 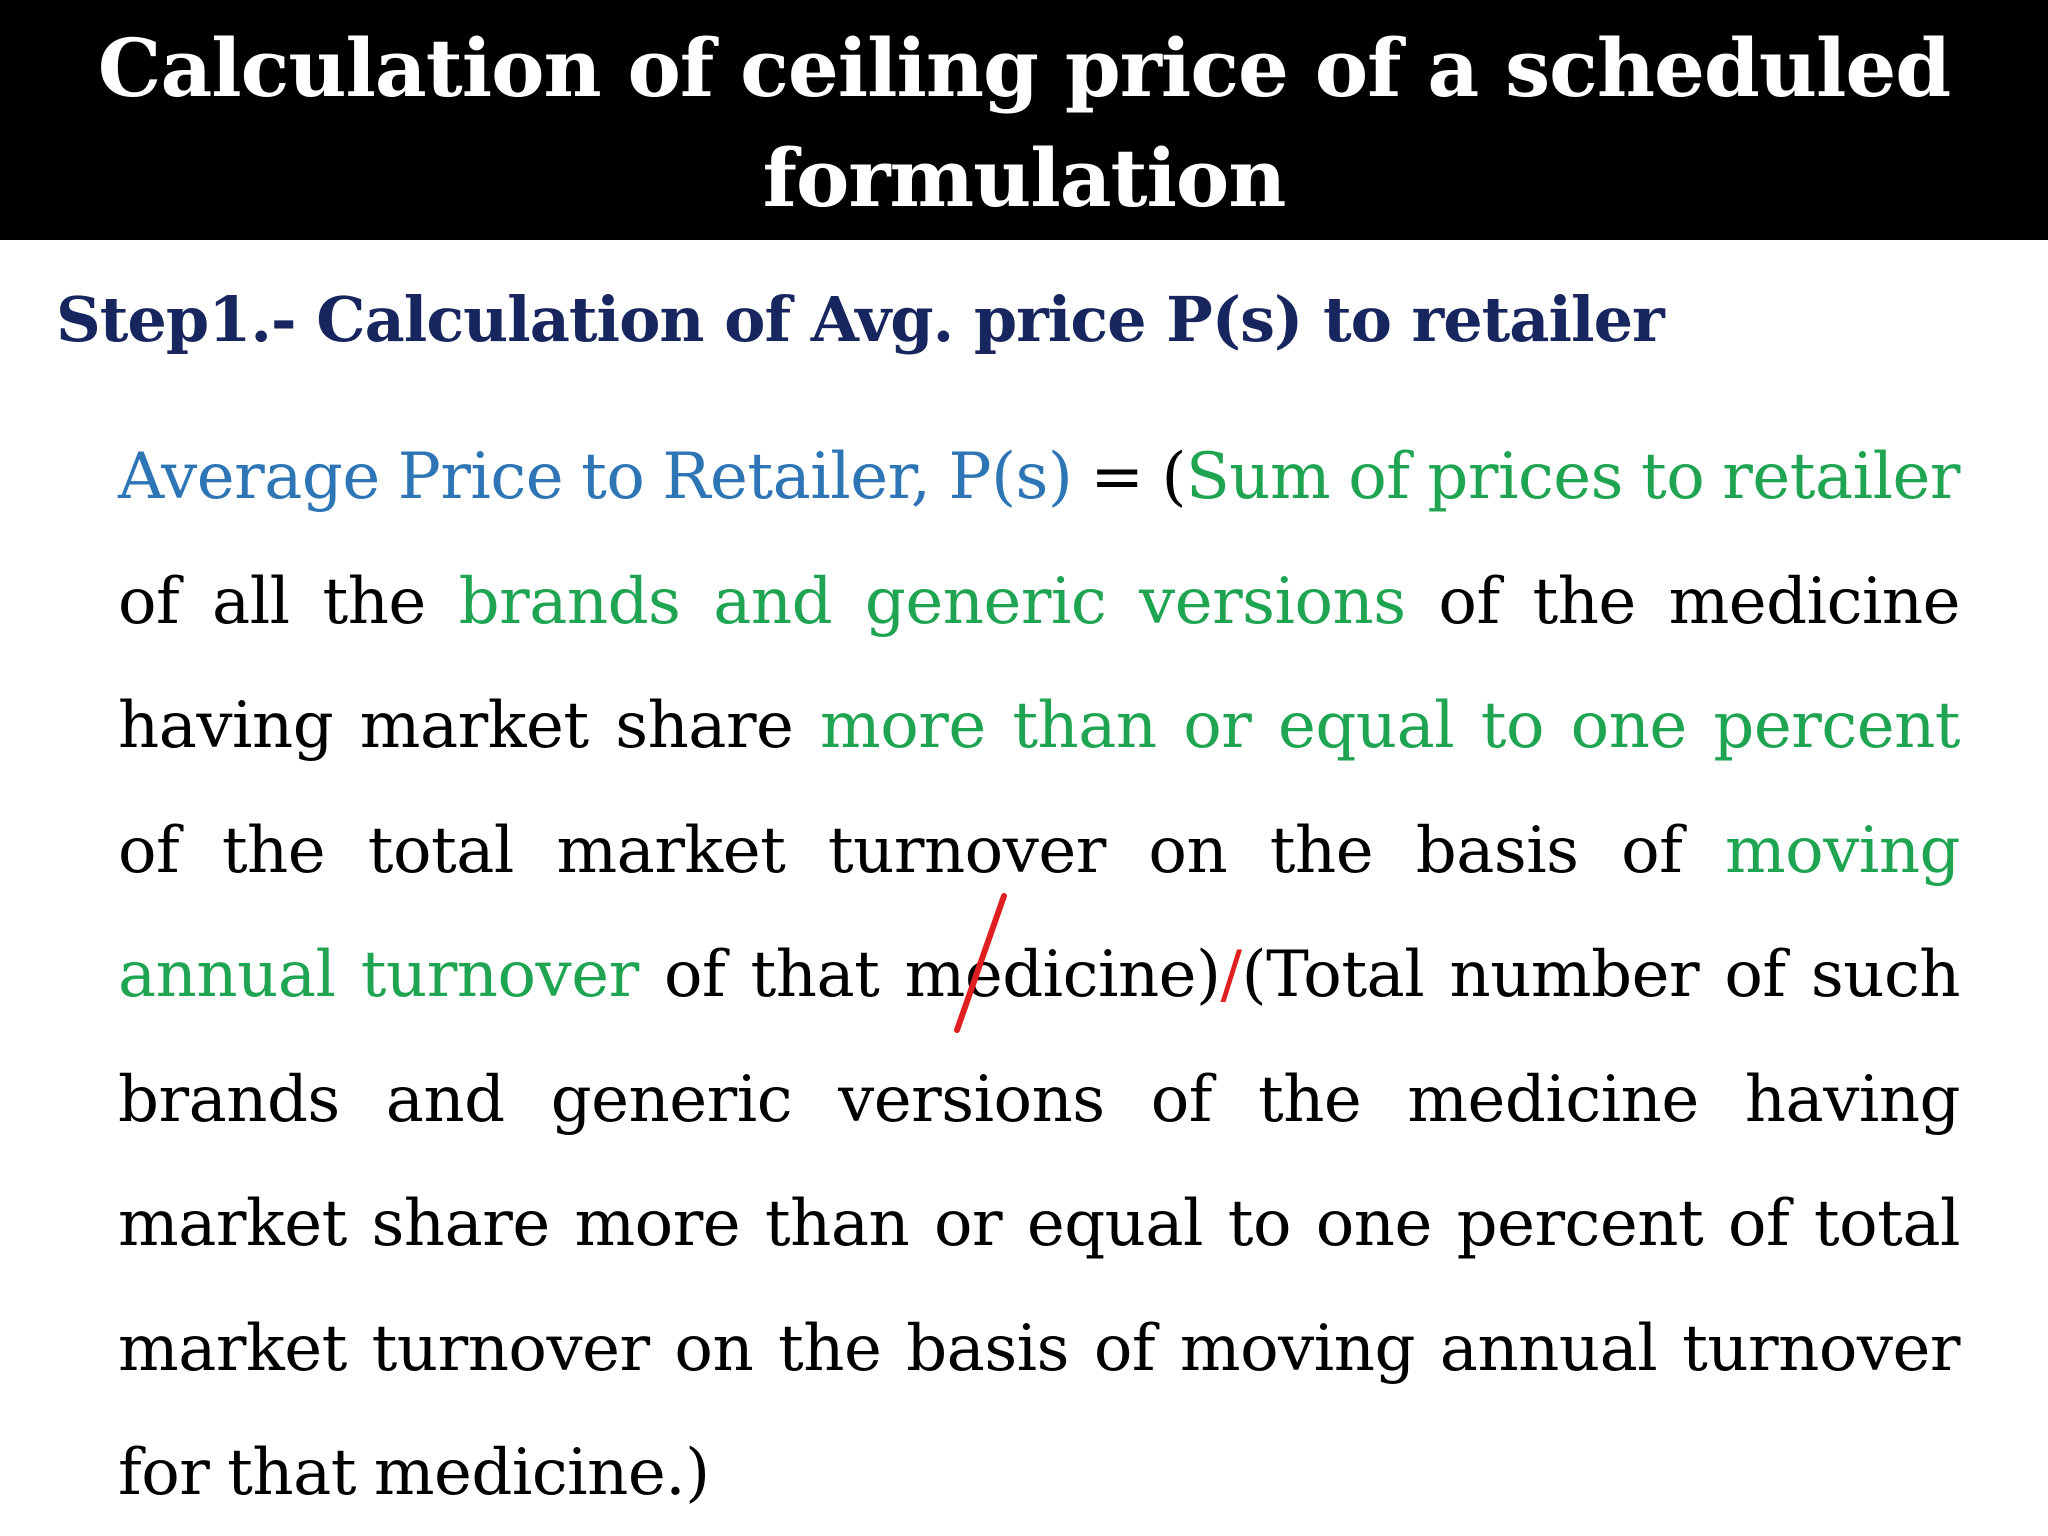 What do you see at coordinates (929, 975) in the screenshot?
I see `formula-text-4: of that medicine)` at bounding box center [929, 975].